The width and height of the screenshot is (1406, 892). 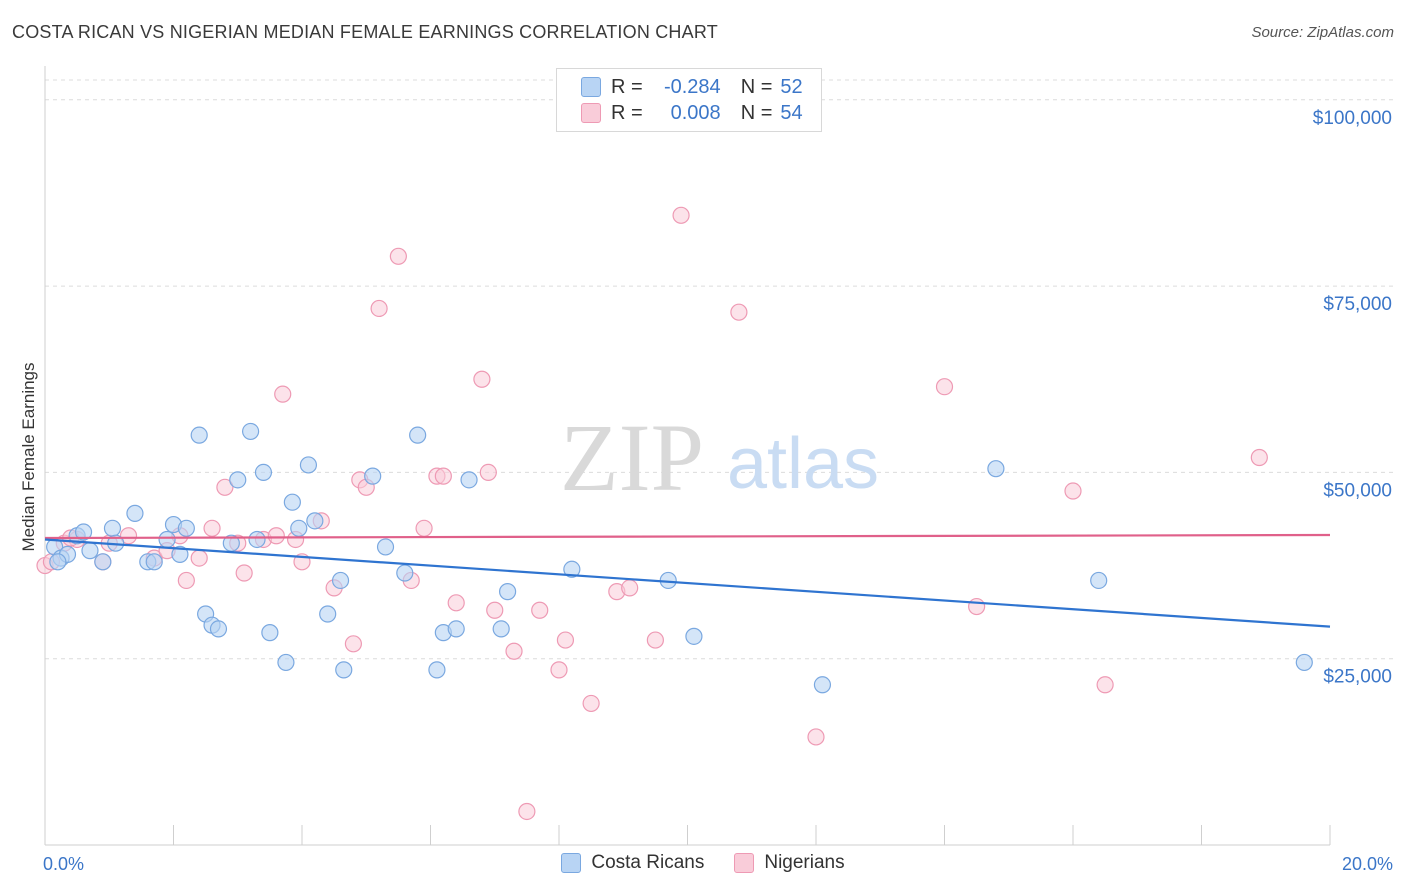 What do you see at coordinates (719, 457) in the screenshot?
I see `watermark: ZIP atlas` at bounding box center [719, 457].